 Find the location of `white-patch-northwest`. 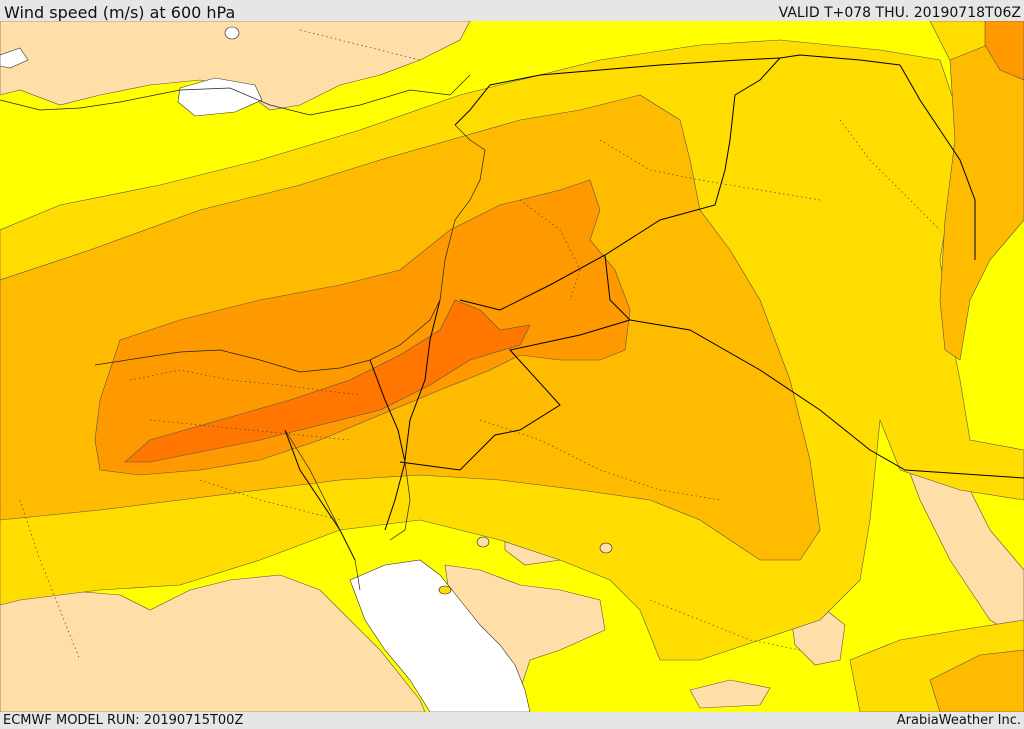

white-patch-northwest is located at coordinates (14, 58).